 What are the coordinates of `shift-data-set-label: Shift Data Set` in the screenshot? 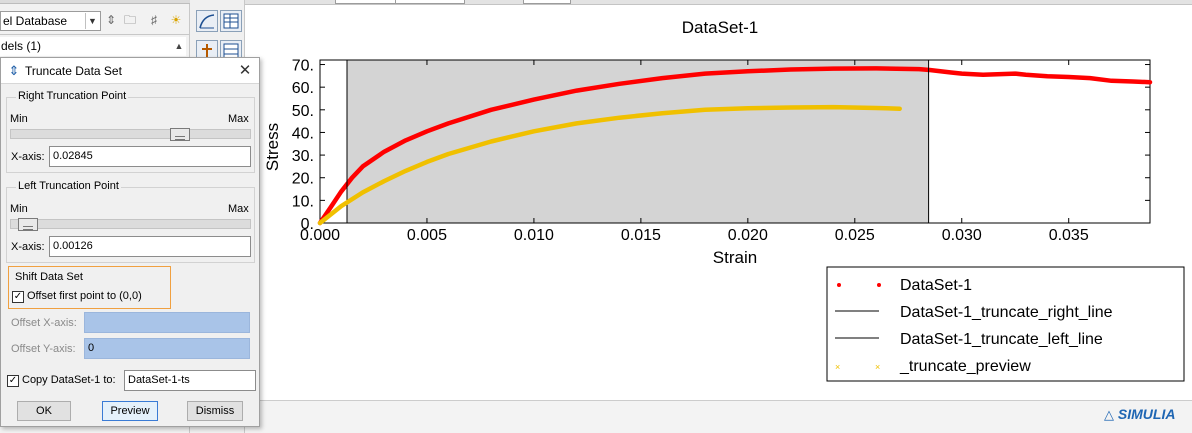 It's located at (49, 277).